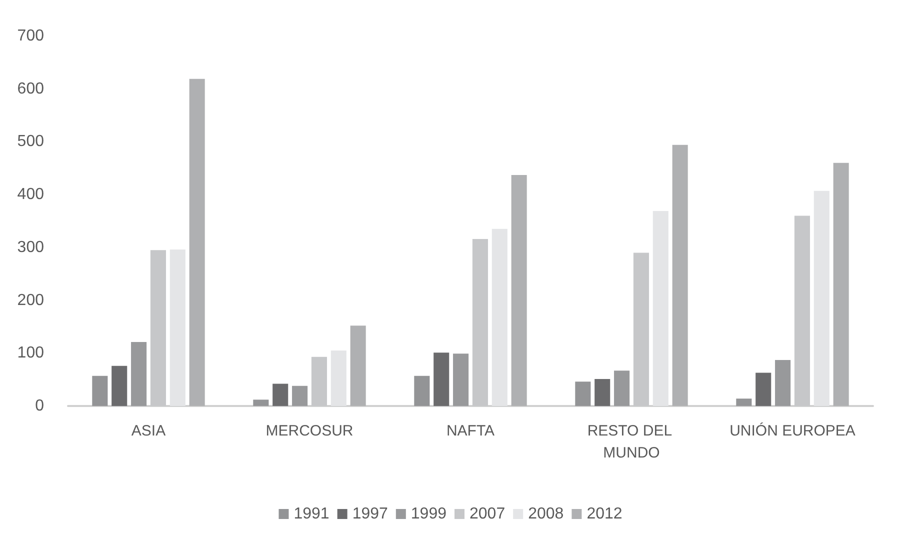 Image resolution: width=901 pixels, height=545 pixels. What do you see at coordinates (148, 431) in the screenshot?
I see `x-tick-label: ASIA` at bounding box center [148, 431].